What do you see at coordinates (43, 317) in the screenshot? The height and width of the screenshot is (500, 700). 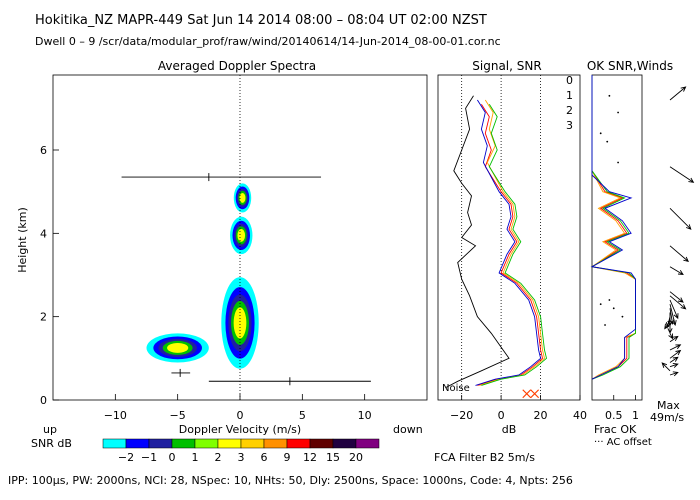 I see `spectra-ytick-label: 2` at bounding box center [43, 317].